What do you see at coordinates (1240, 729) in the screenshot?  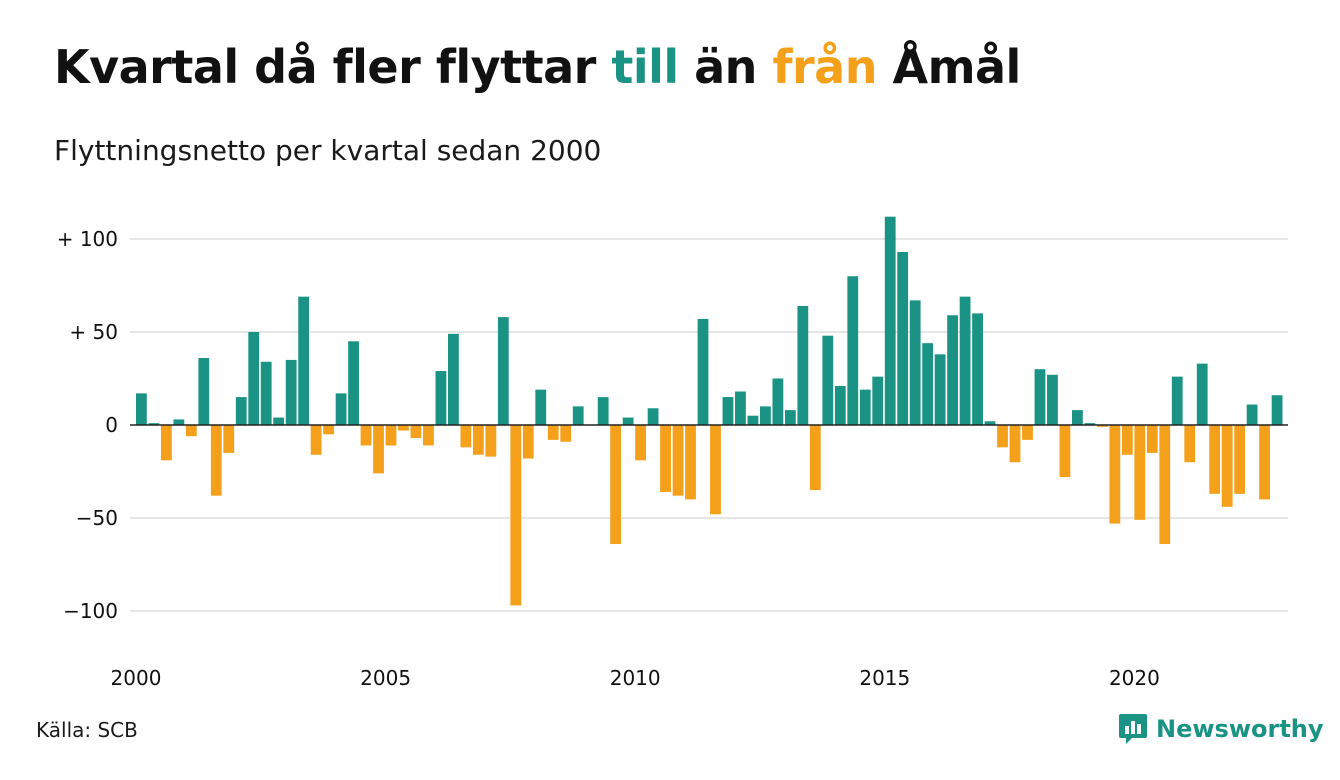 I see `brand-name: Newsworthy` at bounding box center [1240, 729].